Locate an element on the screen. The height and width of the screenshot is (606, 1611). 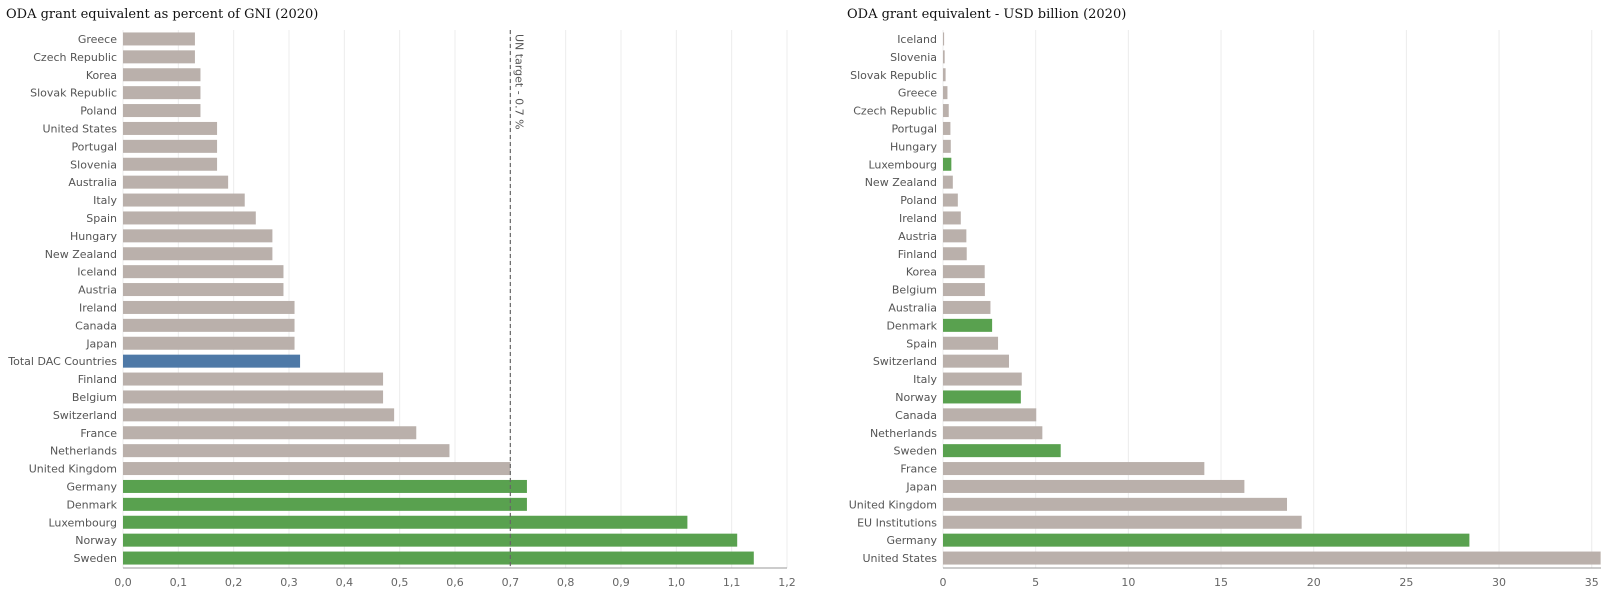
category-label: Sweden is located at coordinates (915, 451).